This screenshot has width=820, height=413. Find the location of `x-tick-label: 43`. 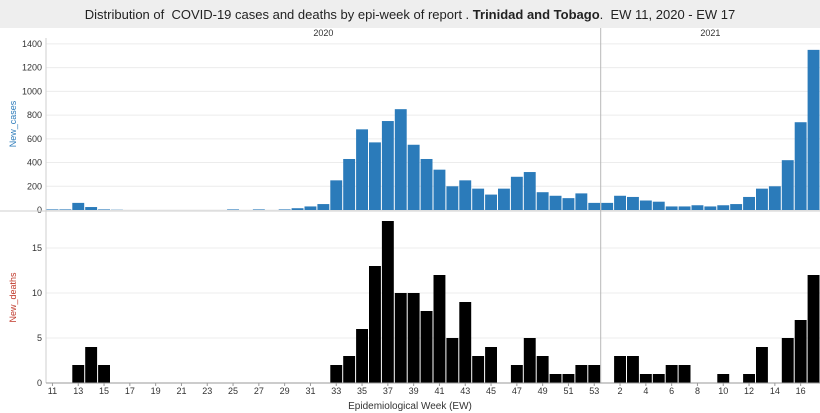

x-tick-label: 43 is located at coordinates (465, 391).